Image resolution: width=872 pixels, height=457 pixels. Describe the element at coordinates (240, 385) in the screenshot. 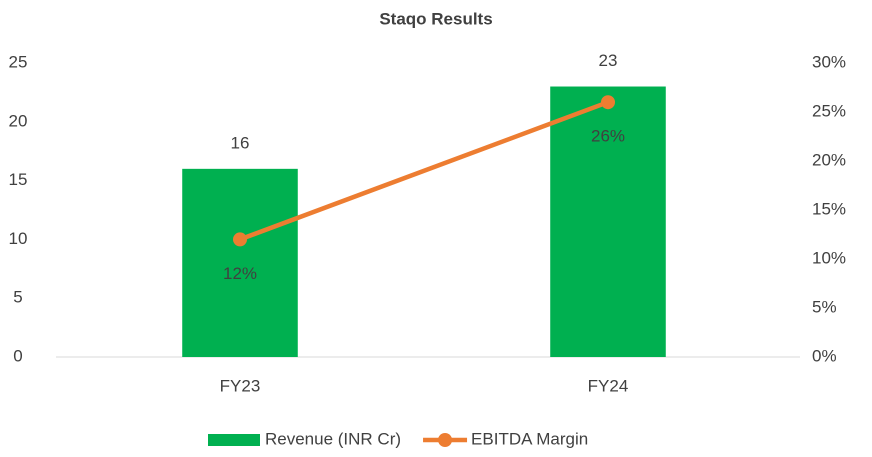

I see `x-tick-label: FY23` at that location.